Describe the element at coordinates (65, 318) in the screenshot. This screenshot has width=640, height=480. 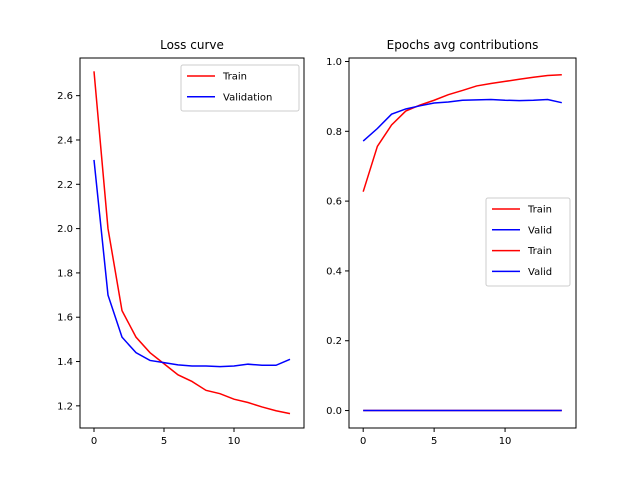
I see `loss-curve-ytick-label-2: 1.6` at that location.